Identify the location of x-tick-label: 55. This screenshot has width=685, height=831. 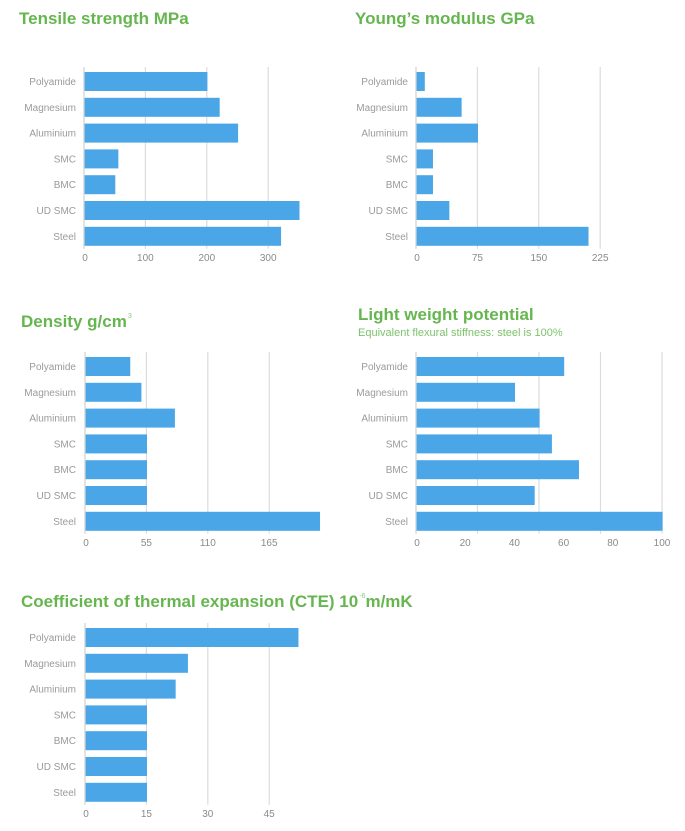
(147, 543).